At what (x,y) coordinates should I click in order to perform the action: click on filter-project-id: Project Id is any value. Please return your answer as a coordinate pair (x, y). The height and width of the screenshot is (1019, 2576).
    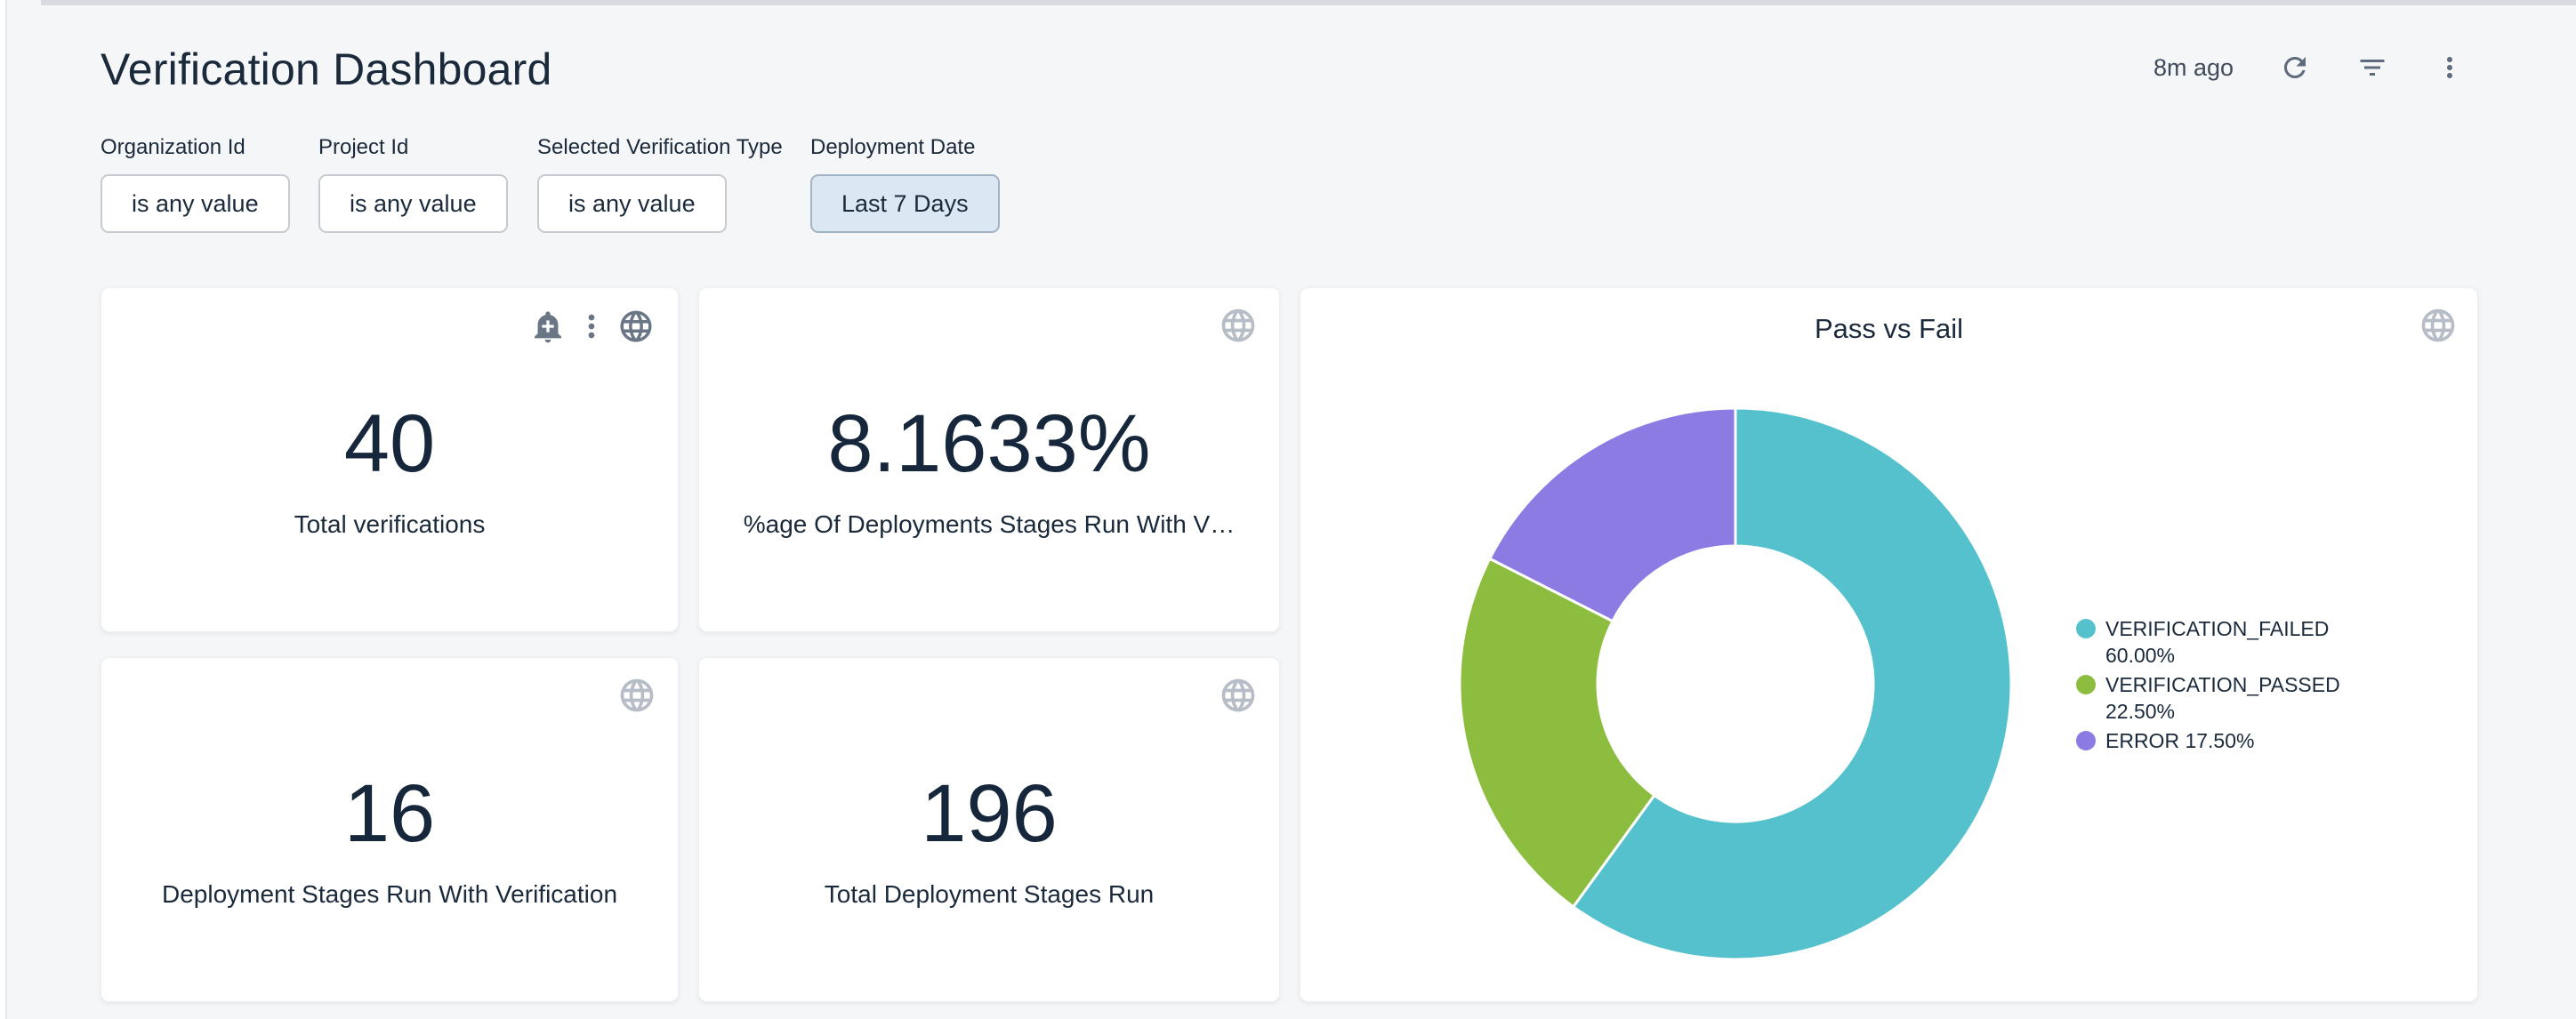
    Looking at the image, I should click on (427, 184).